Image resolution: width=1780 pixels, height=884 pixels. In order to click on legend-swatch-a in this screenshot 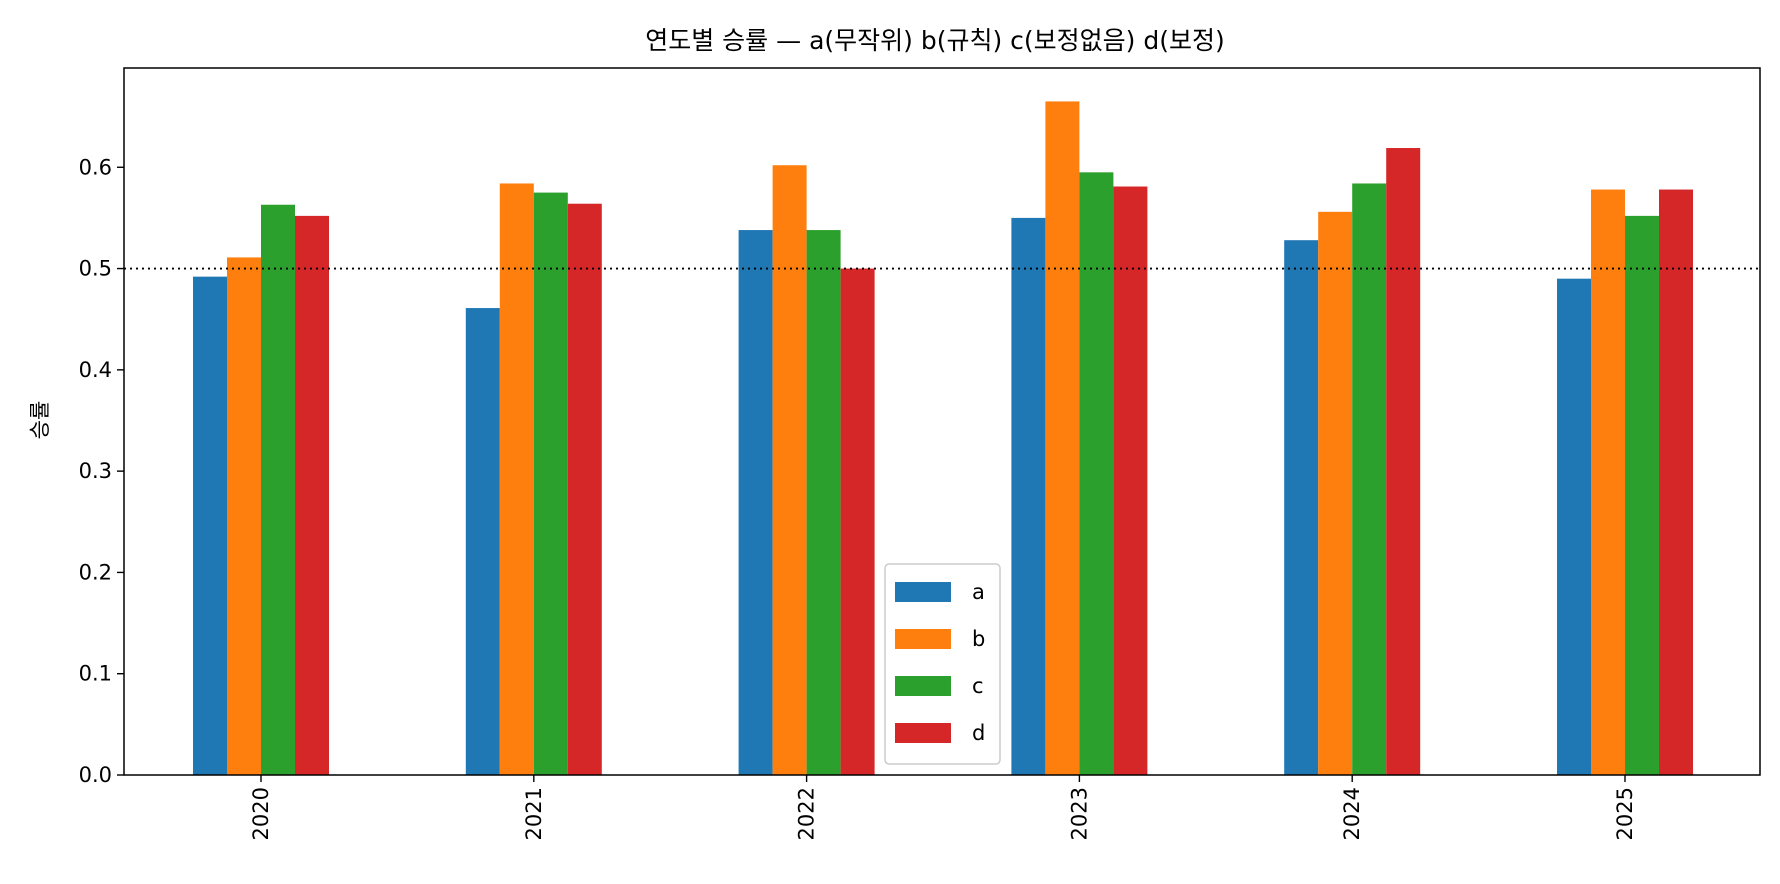, I will do `click(923, 592)`.